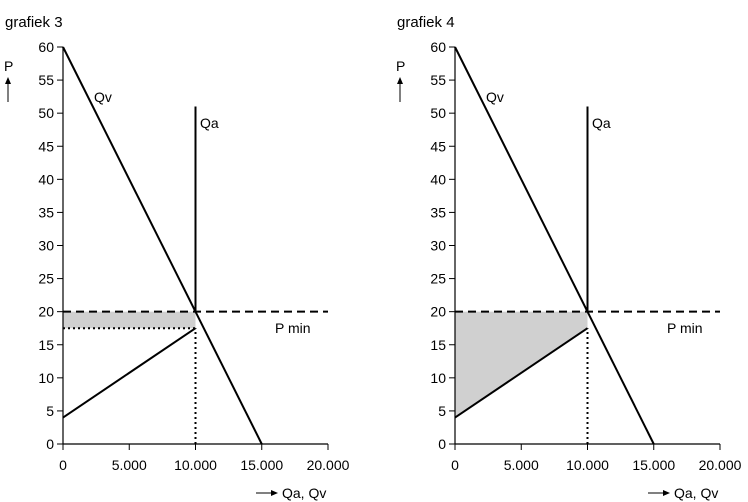 Image resolution: width=748 pixels, height=502 pixels. Describe the element at coordinates (426, 22) in the screenshot. I see `chart-title: grafiek 4` at that location.